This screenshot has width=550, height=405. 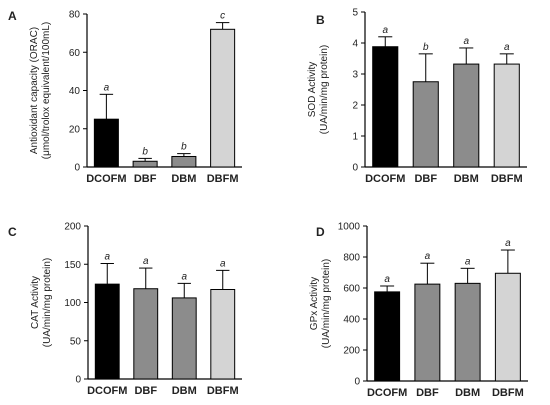 I want to click on y-tick-label: 20, so click(x=75, y=129).